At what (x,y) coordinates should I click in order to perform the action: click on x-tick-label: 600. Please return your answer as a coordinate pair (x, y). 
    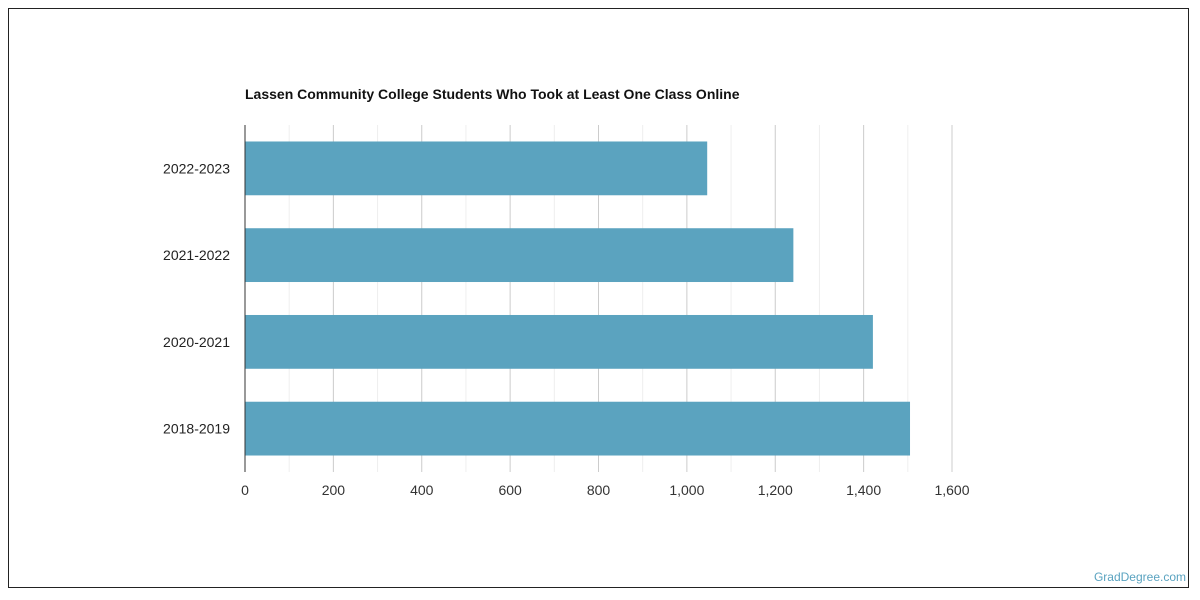
    Looking at the image, I should click on (510, 490).